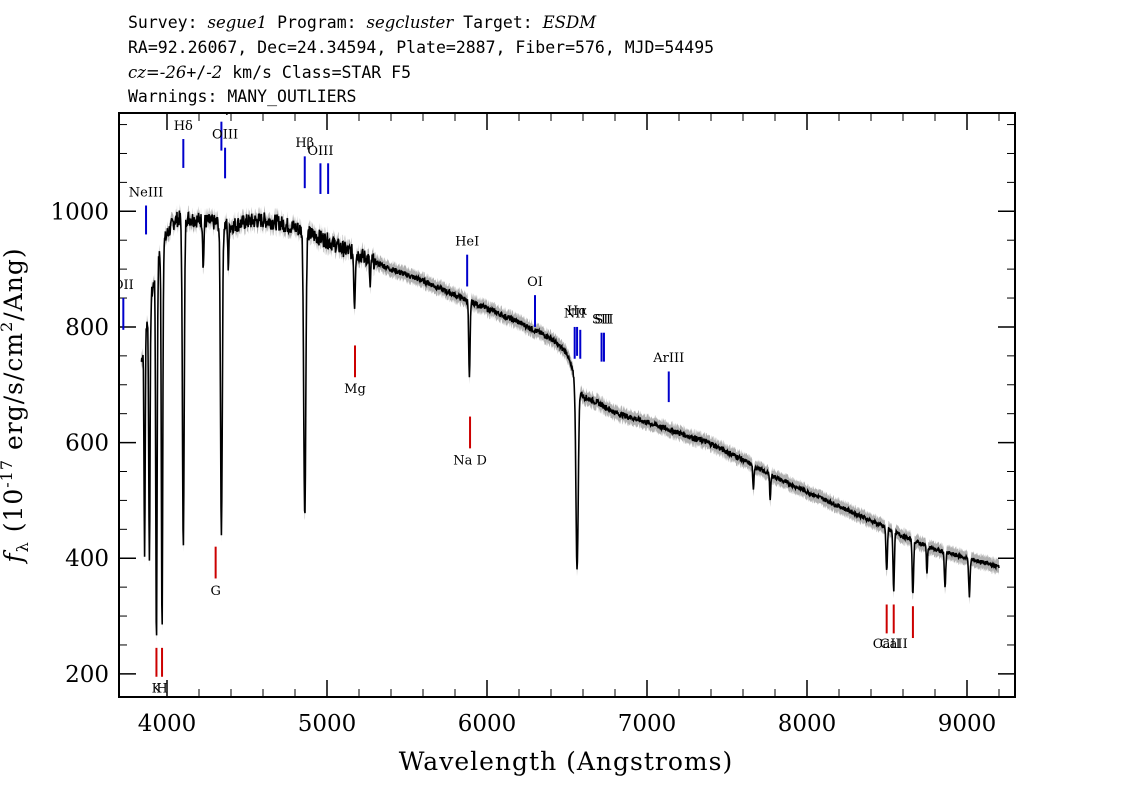 This screenshot has height=810, width=1134. What do you see at coordinates (355, 389) in the screenshot?
I see `absorption-line-label: Mg` at bounding box center [355, 389].